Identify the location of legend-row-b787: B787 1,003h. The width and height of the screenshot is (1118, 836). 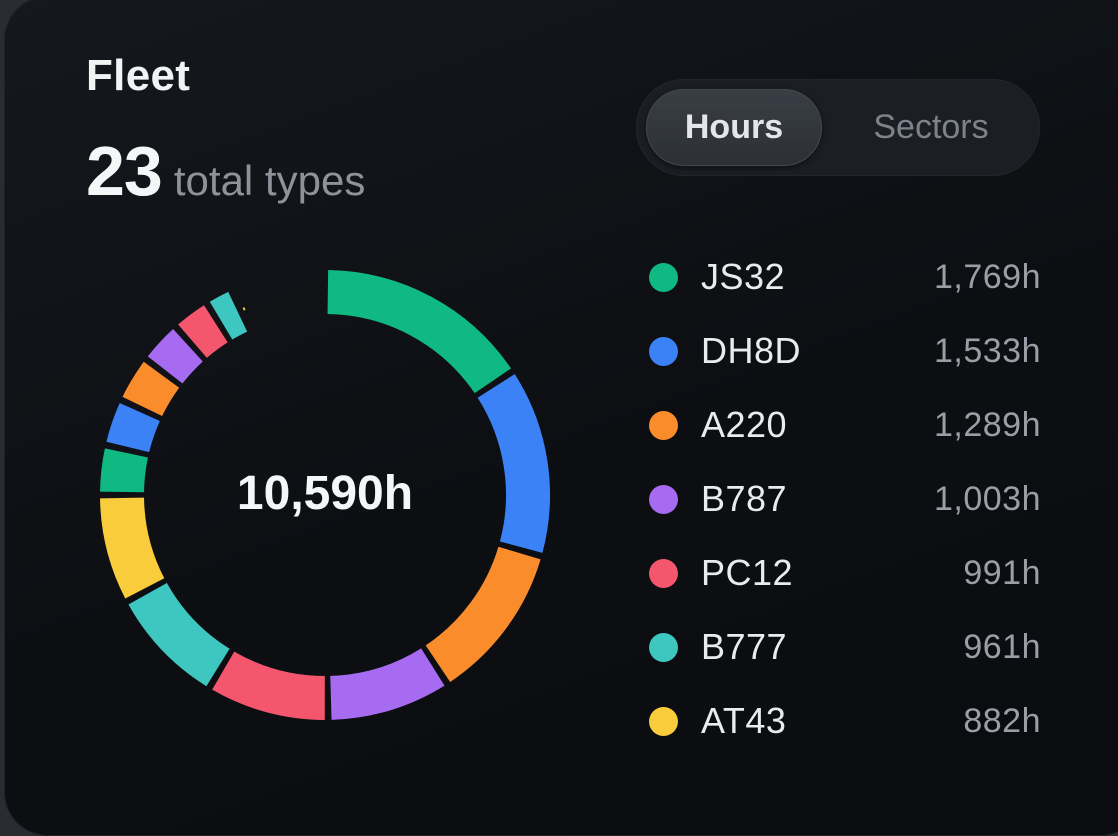
(845, 499).